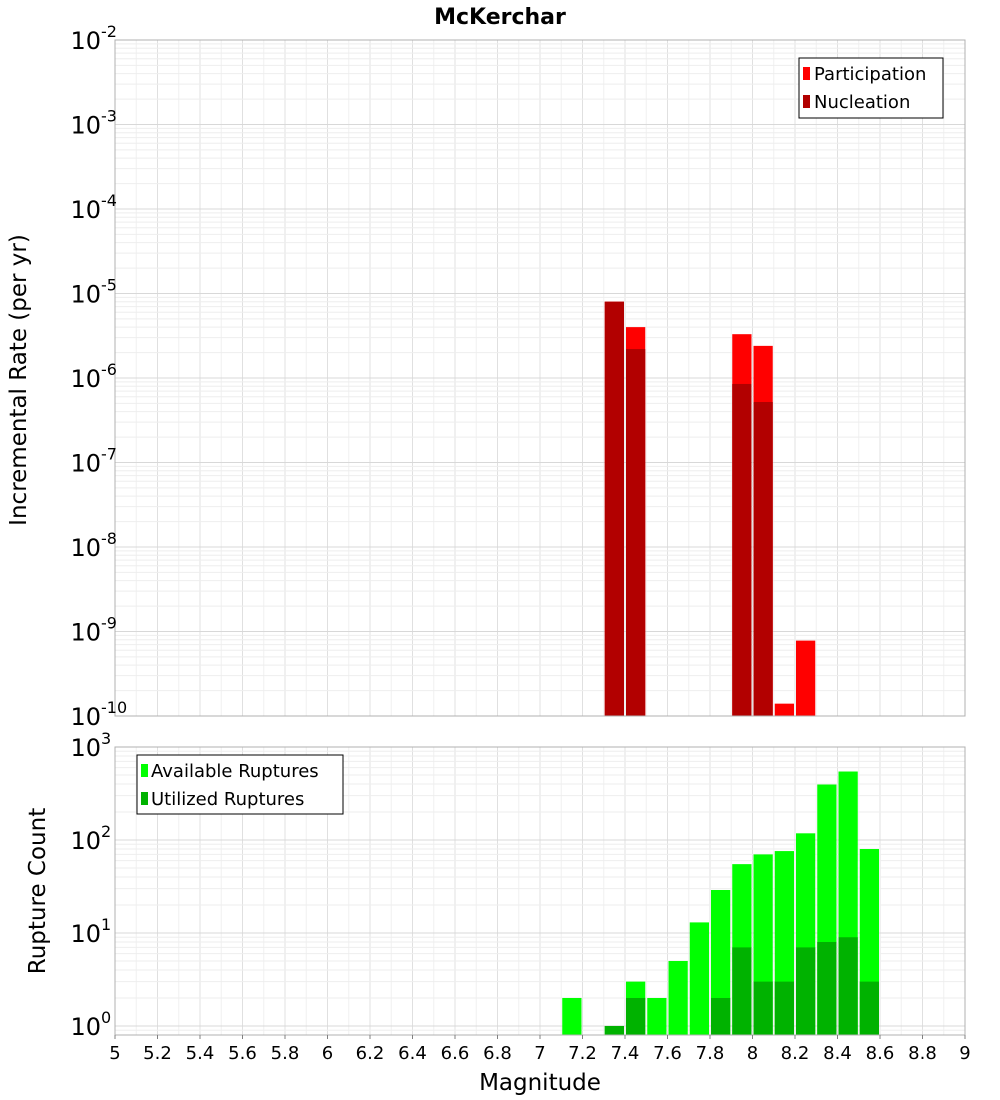  What do you see at coordinates (106, 738) in the screenshot?
I see `bottom-y-tick-exponent: 3` at bounding box center [106, 738].